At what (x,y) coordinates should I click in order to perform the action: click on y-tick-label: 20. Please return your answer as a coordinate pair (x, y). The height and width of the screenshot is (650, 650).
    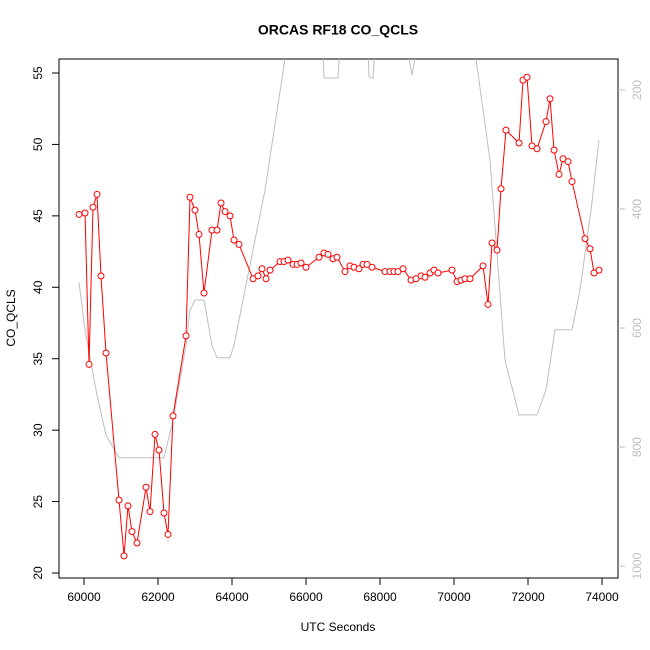
    Looking at the image, I should click on (38, 573).